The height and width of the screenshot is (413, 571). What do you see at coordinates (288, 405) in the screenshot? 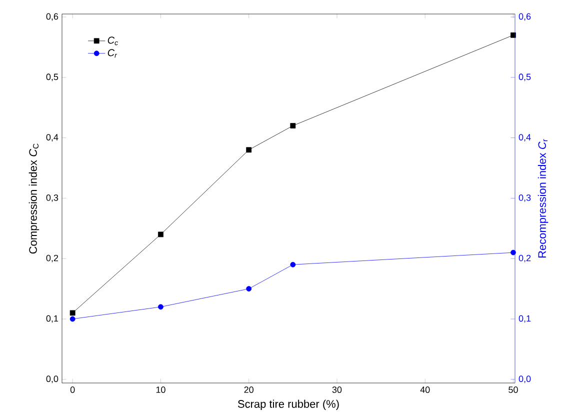
I see `x-axis-title: Scrap tire rubber (%)` at bounding box center [288, 405].